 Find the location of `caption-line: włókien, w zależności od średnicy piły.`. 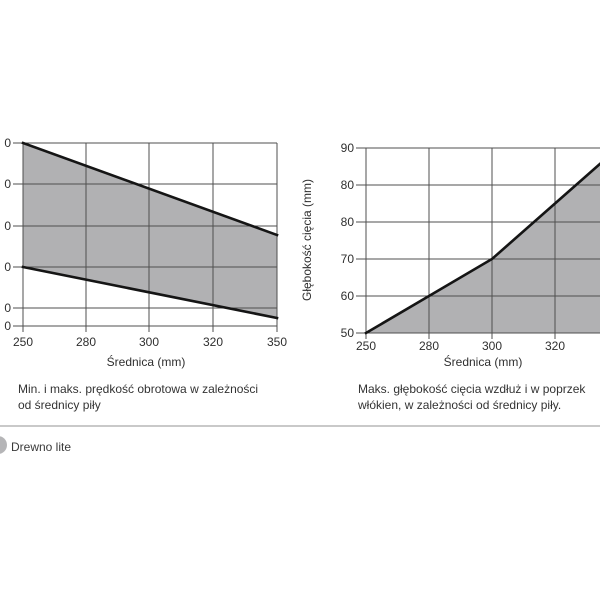

caption-line: włókien, w zależności od średnicy piły. is located at coordinates (460, 405).